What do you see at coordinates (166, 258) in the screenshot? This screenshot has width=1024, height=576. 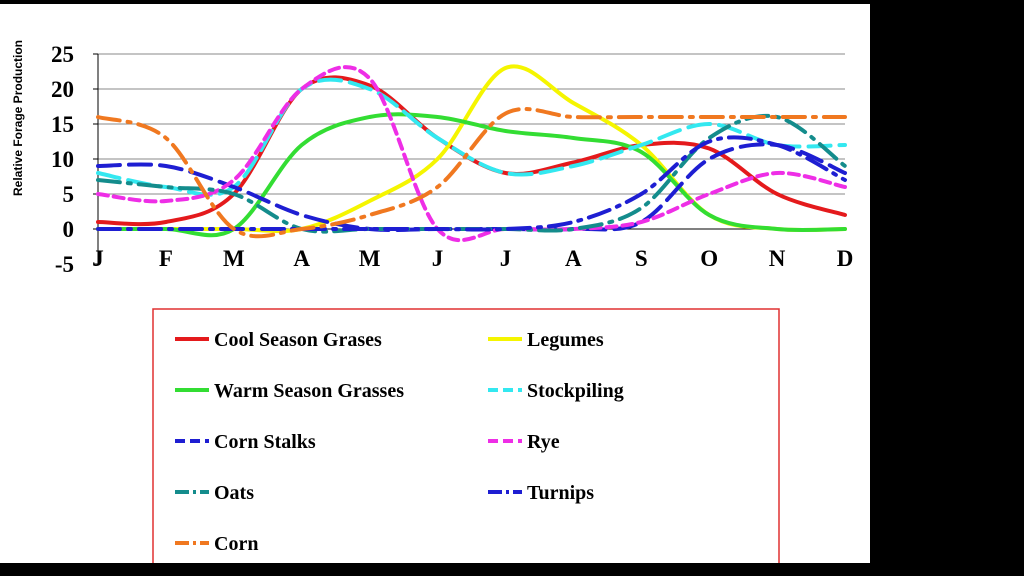 I see `x-tick-label: F` at bounding box center [166, 258].